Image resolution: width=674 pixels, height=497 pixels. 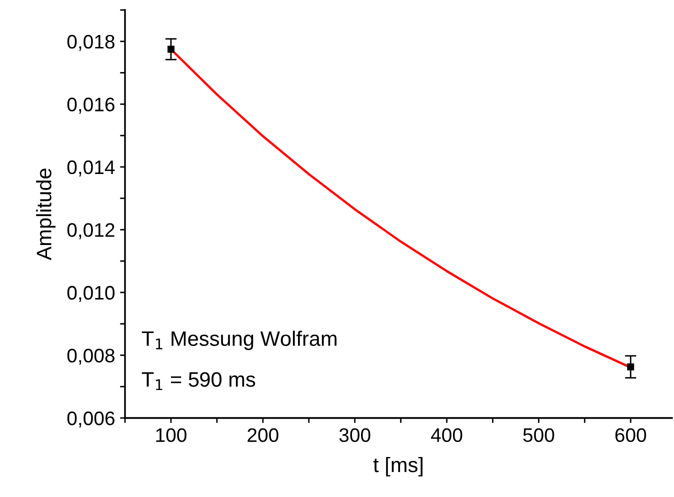 What do you see at coordinates (90, 106) in the screenshot?
I see `y-tick-label: 0,016` at bounding box center [90, 106].